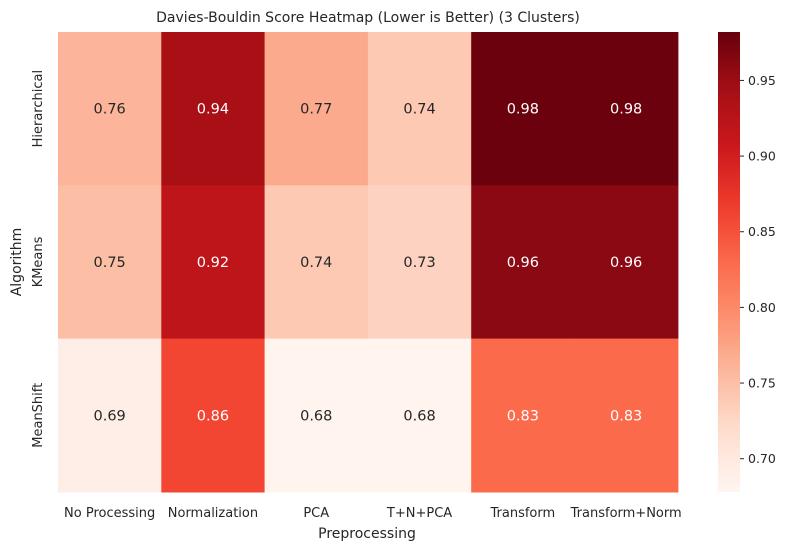 The image size is (792, 550). What do you see at coordinates (316, 513) in the screenshot?
I see `x-tick-label: PCA` at bounding box center [316, 513].